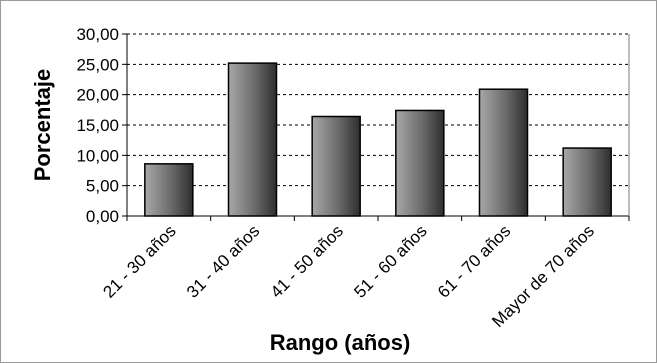  What do you see at coordinates (97, 64) in the screenshot?
I see `y-tick-label: 25,00` at bounding box center [97, 64].